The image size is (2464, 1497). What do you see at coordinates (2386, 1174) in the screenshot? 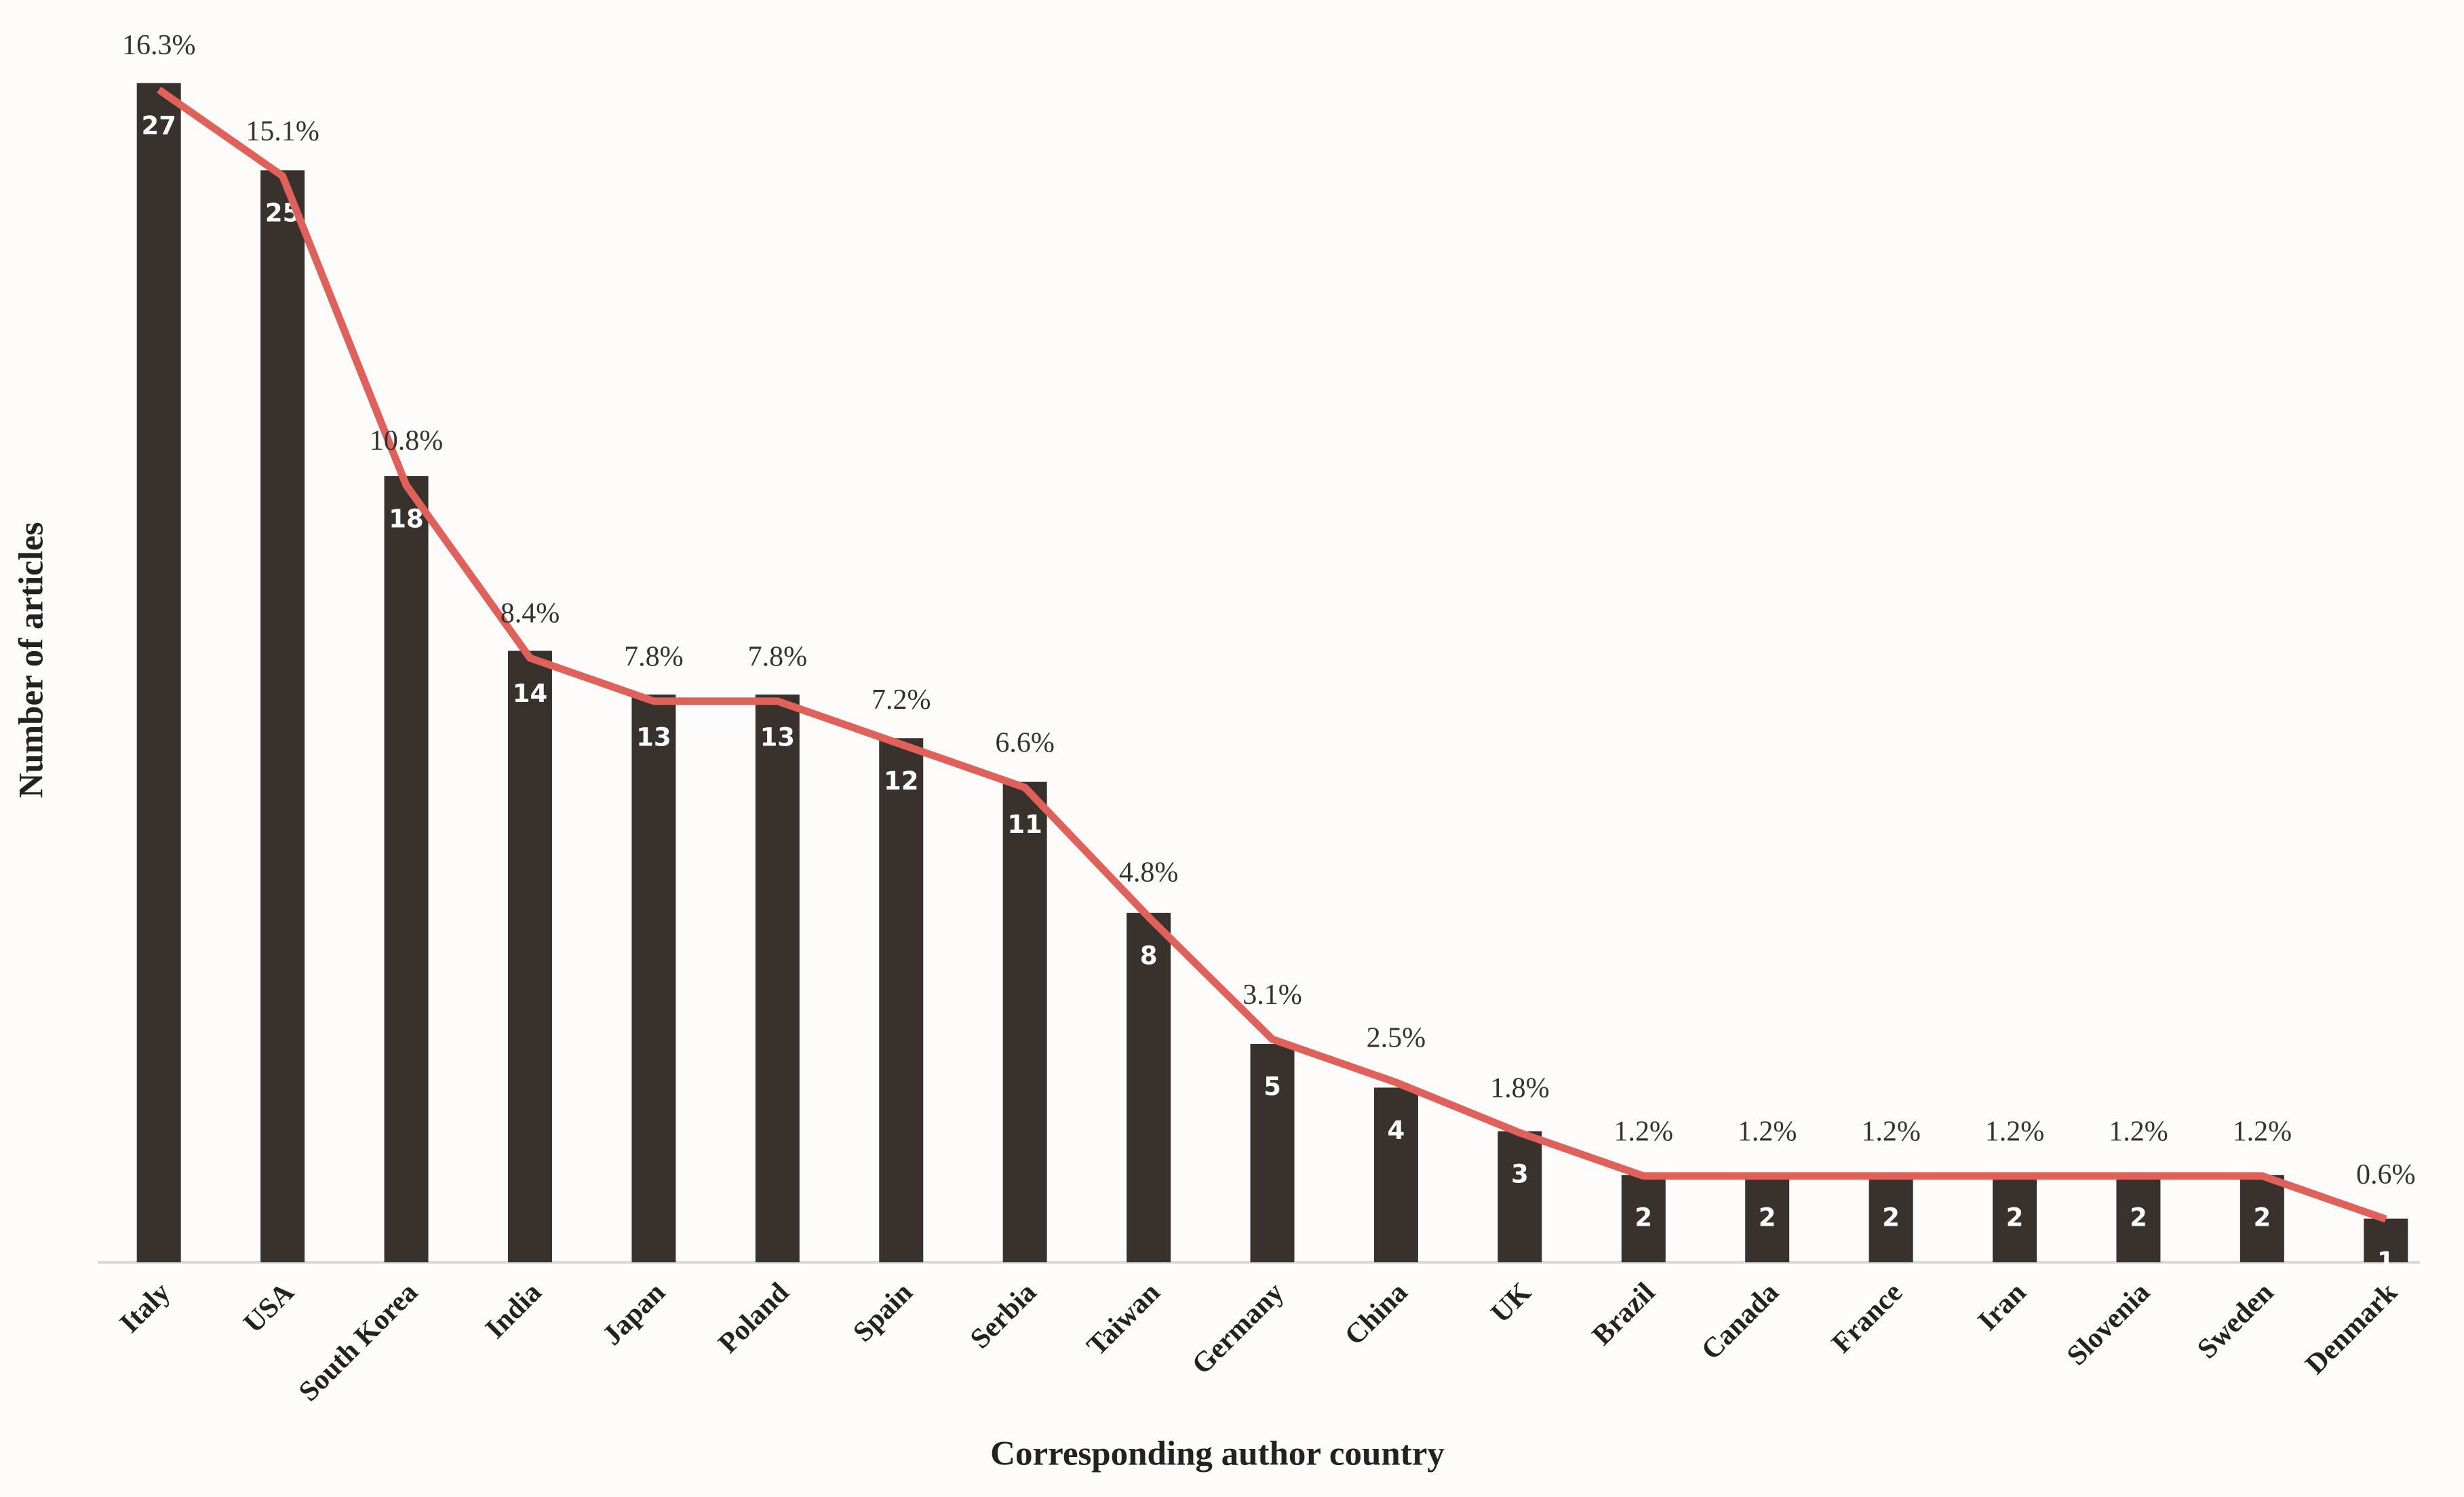
I see `line-value-label: 0.6%` at bounding box center [2386, 1174].